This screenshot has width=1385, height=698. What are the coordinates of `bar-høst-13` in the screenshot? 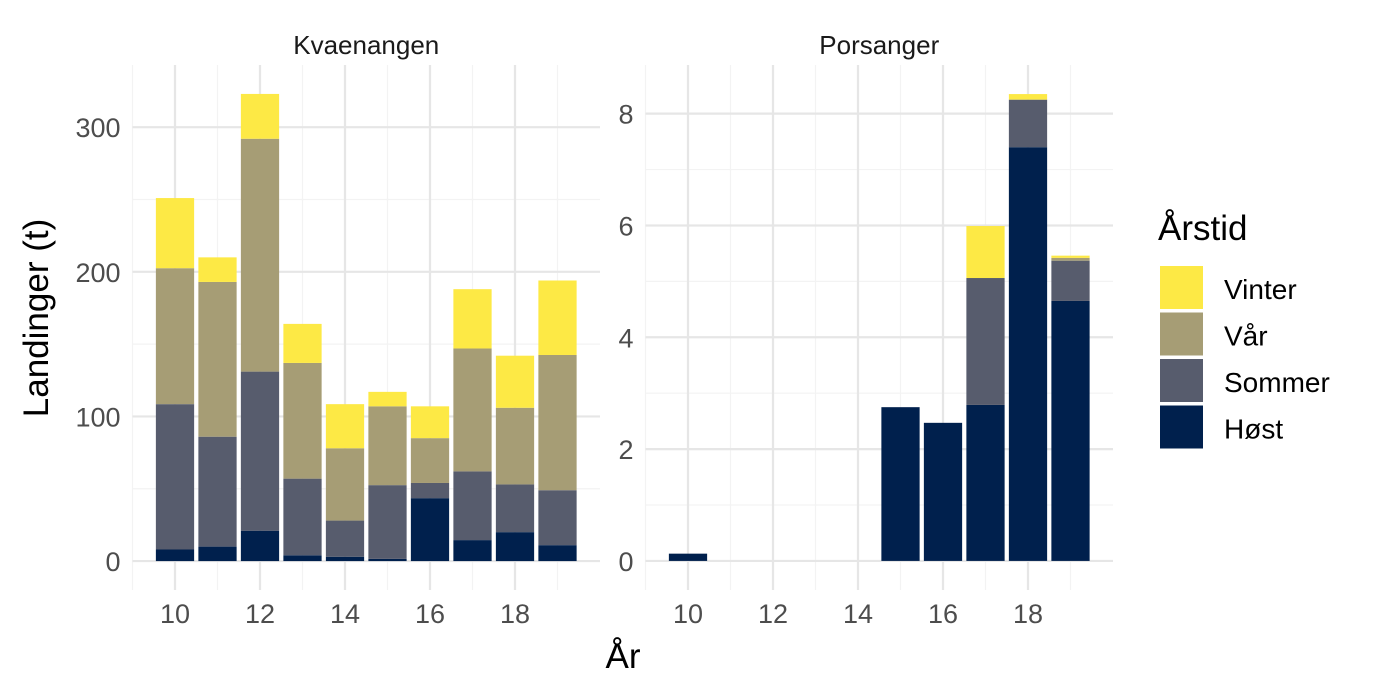 It's located at (302, 558).